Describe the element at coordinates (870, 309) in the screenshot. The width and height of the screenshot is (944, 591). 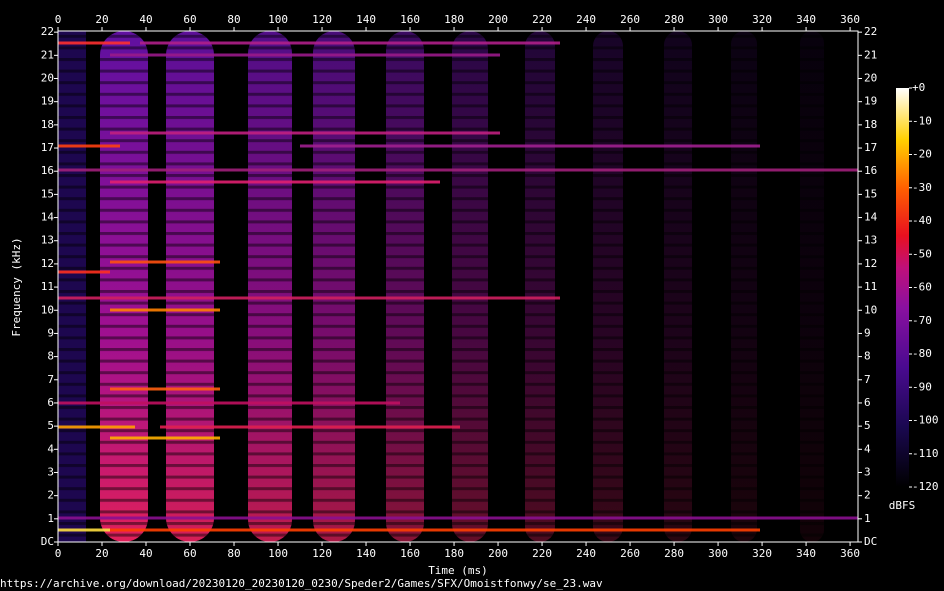
I see `y-tick-label: 10` at that location.